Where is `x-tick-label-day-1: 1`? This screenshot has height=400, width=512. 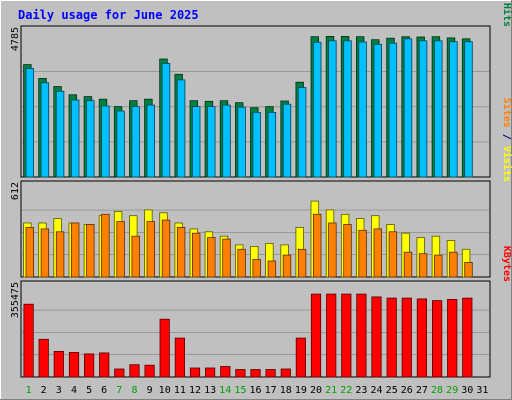 x-tick-label-day-1: 1 is located at coordinates (29, 390).